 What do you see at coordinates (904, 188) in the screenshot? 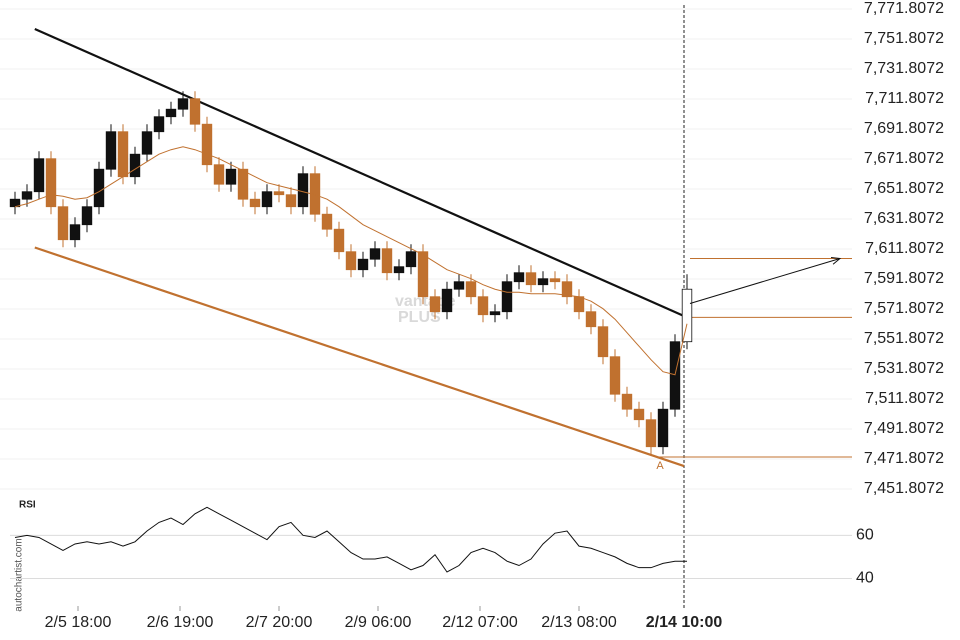
I see `y-tick-label: 7,651.8072` at bounding box center [904, 188].